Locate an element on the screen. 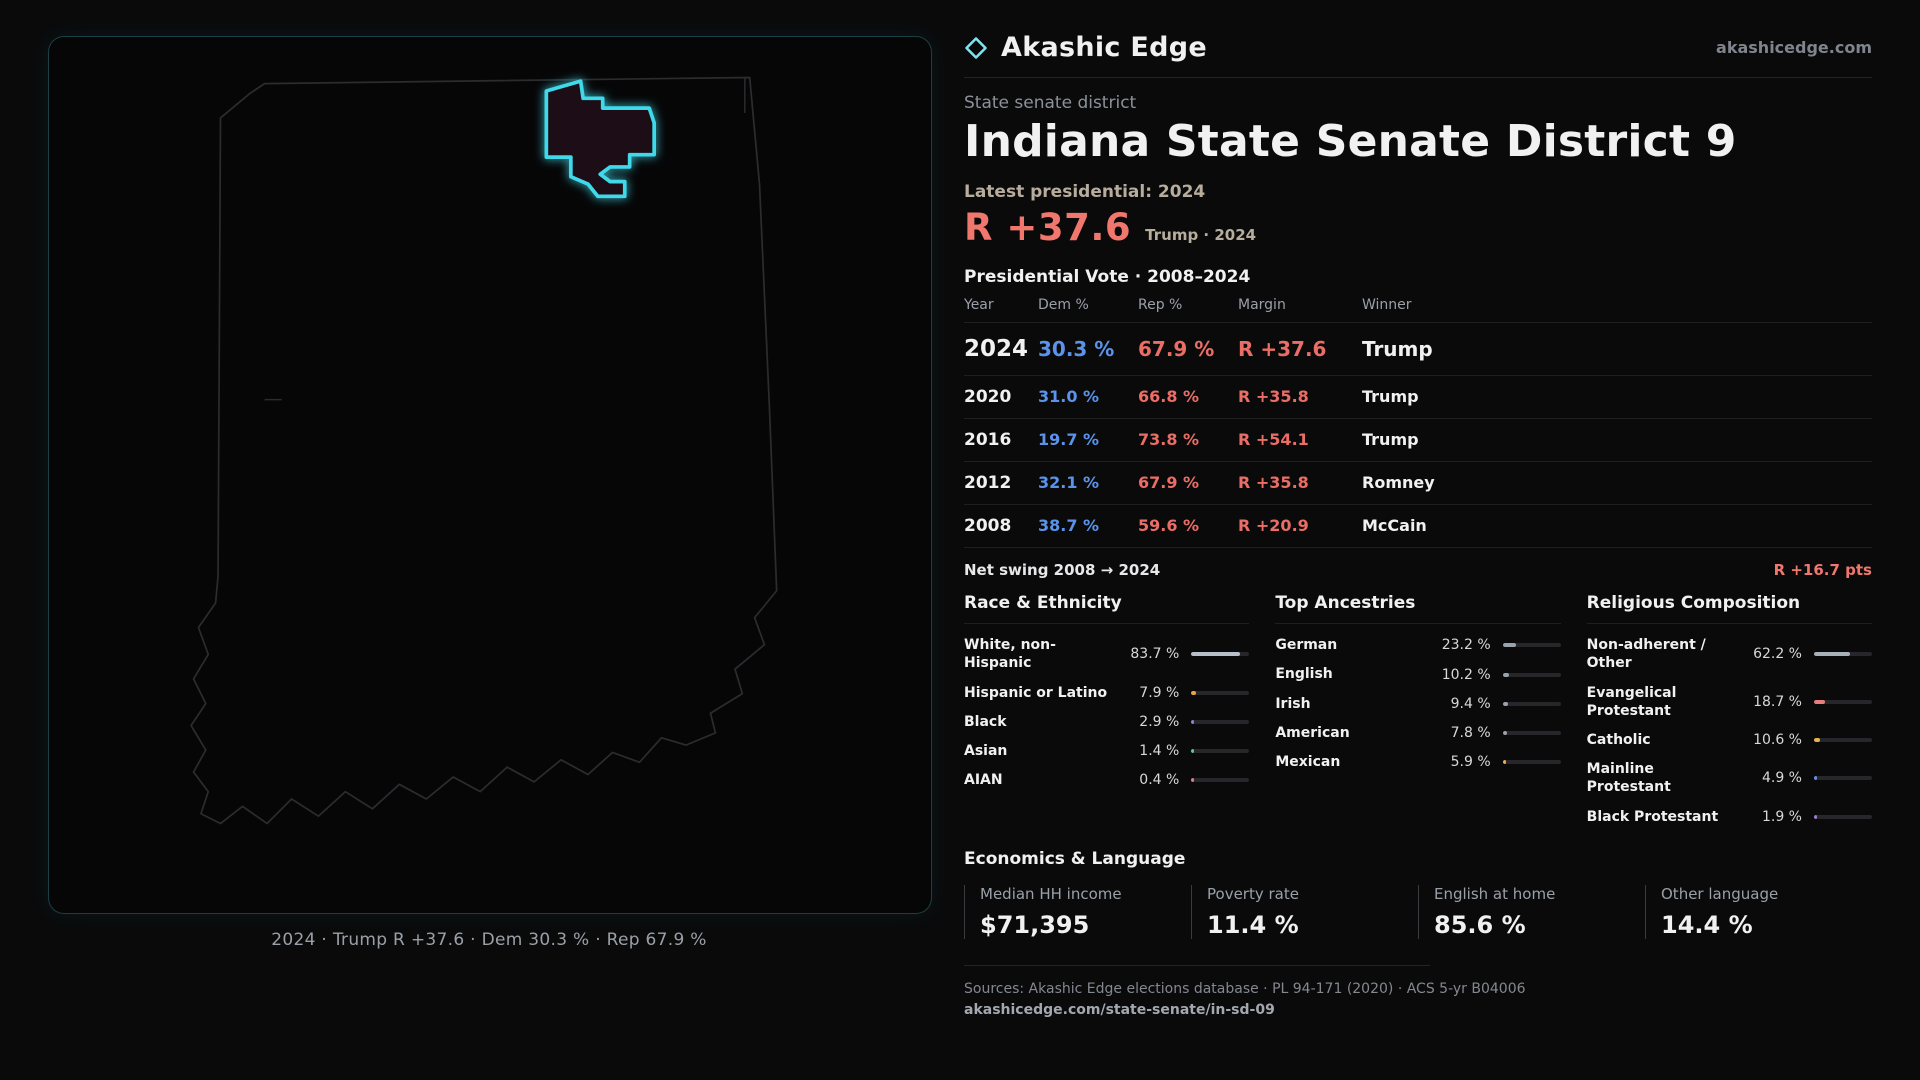  page-title: Indiana State Senate District 9 is located at coordinates (1350, 141).